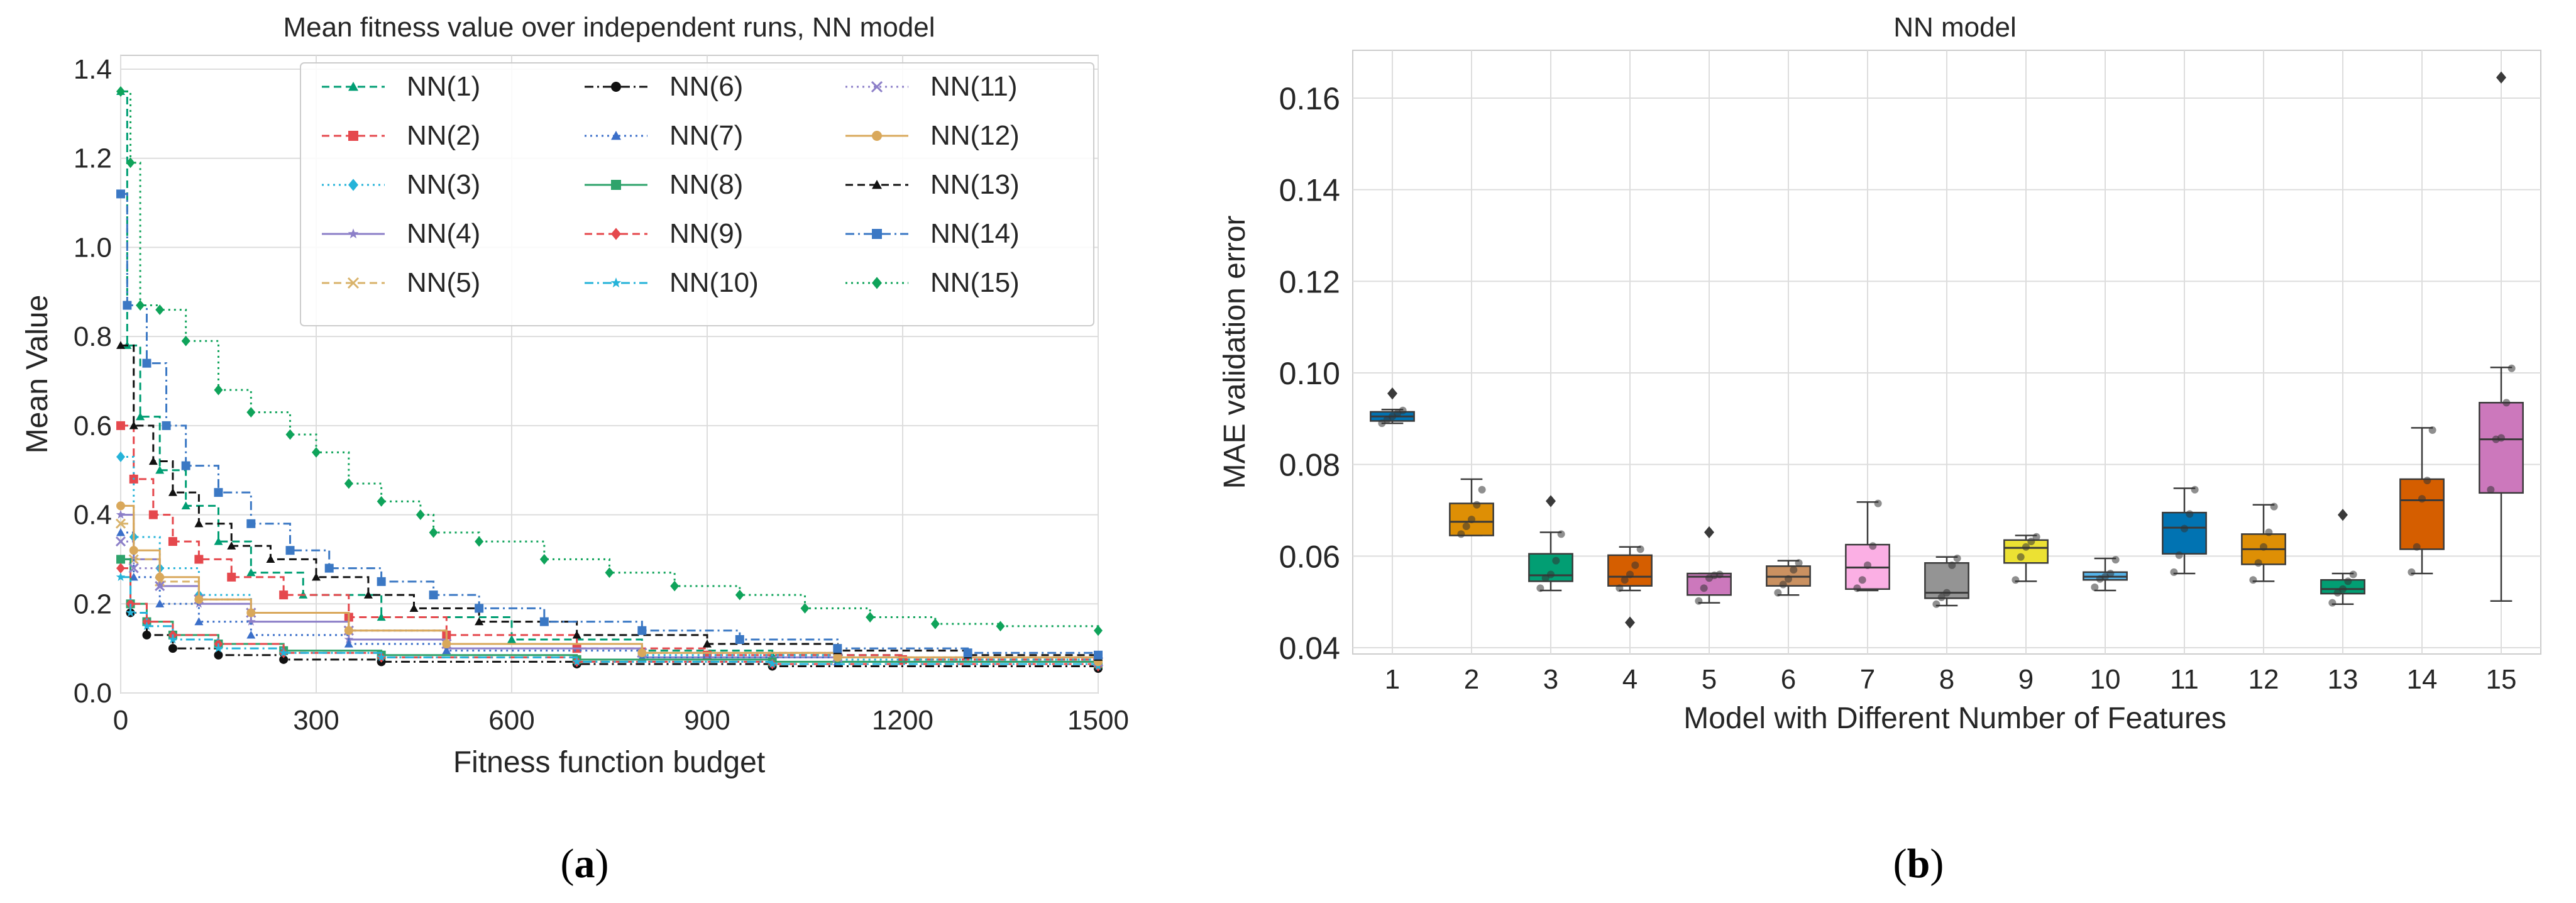 This screenshot has width=2576, height=903. I want to click on y-tick-label: 0.2, so click(93, 604).